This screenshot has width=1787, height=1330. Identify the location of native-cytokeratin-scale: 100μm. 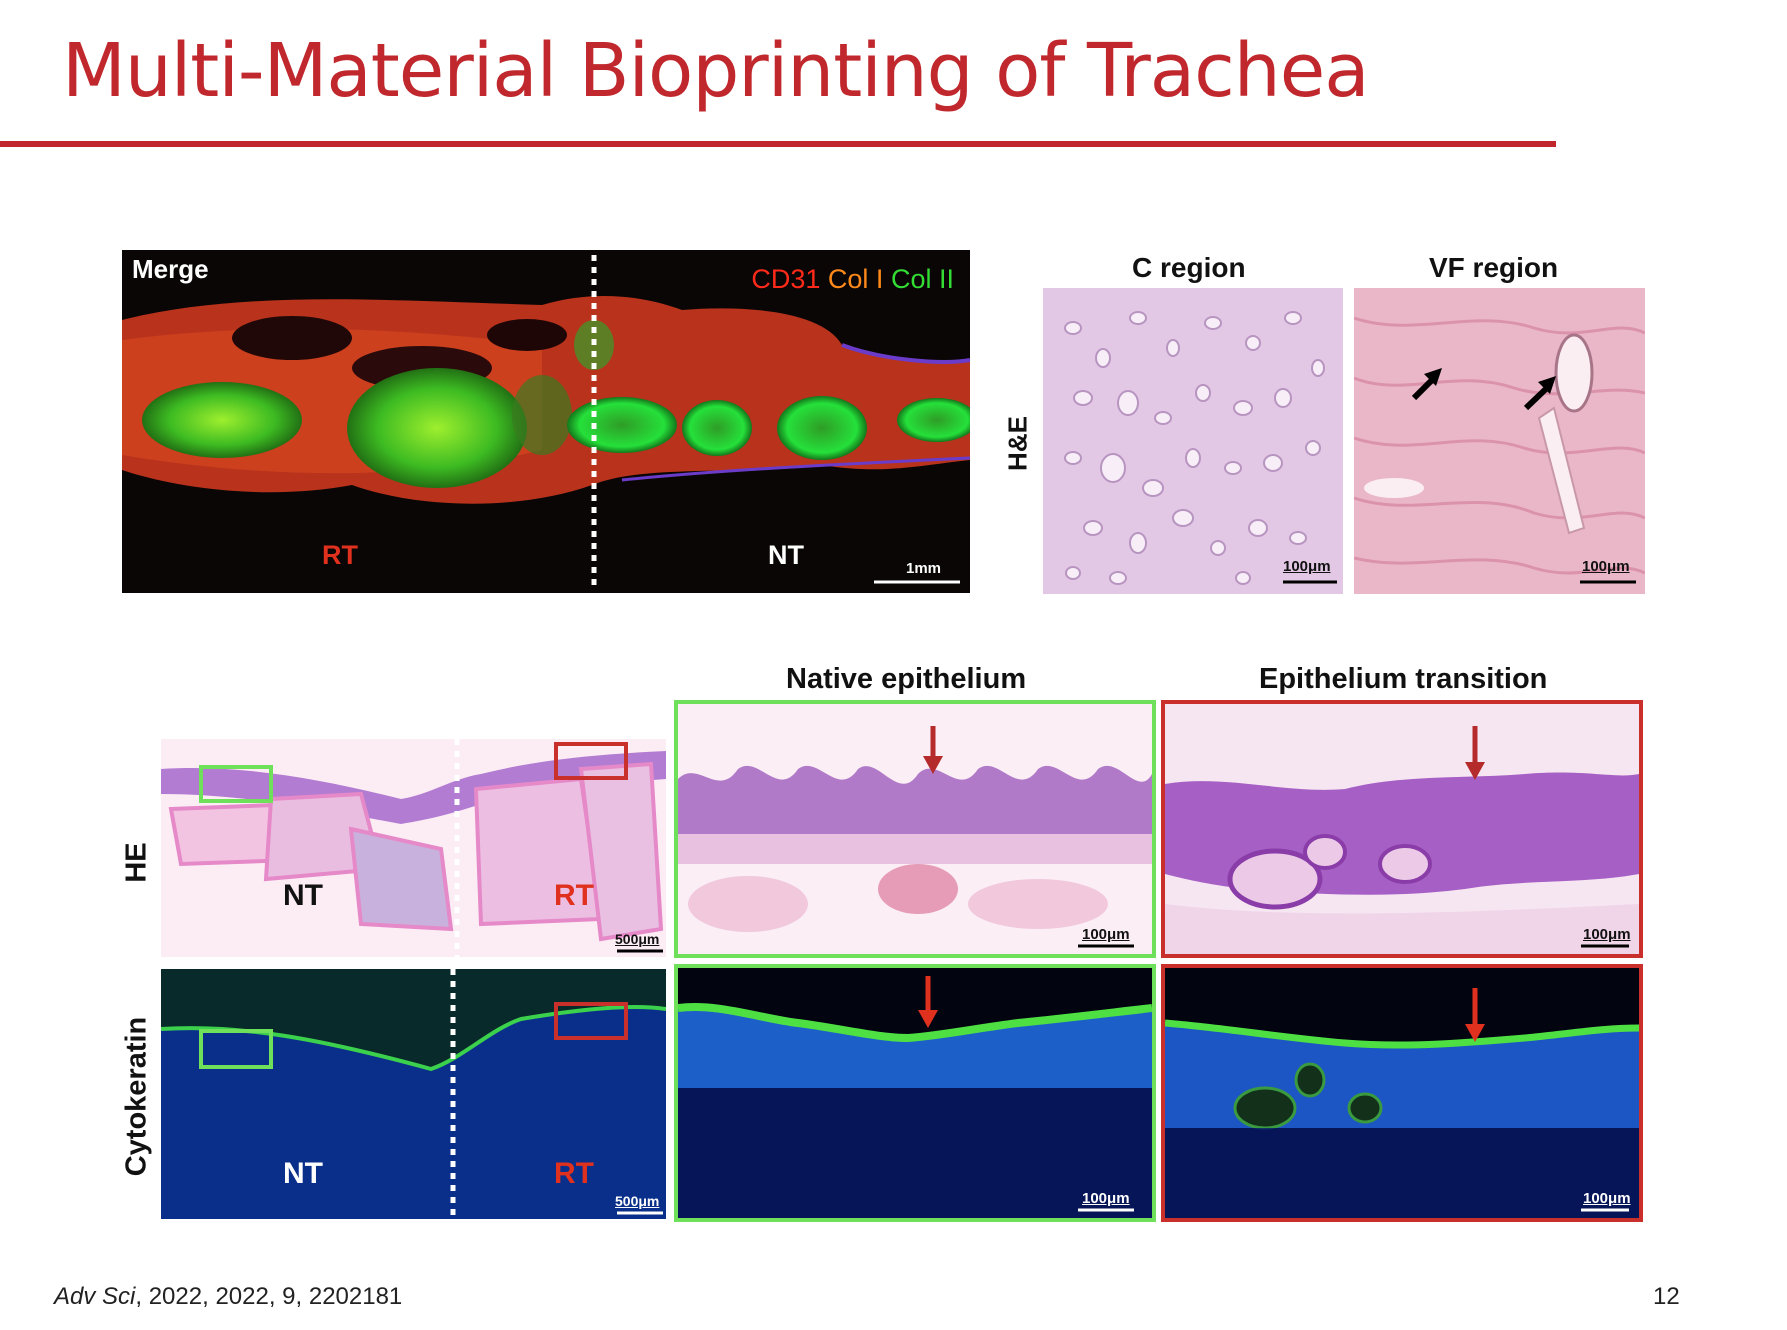
(1106, 1198).